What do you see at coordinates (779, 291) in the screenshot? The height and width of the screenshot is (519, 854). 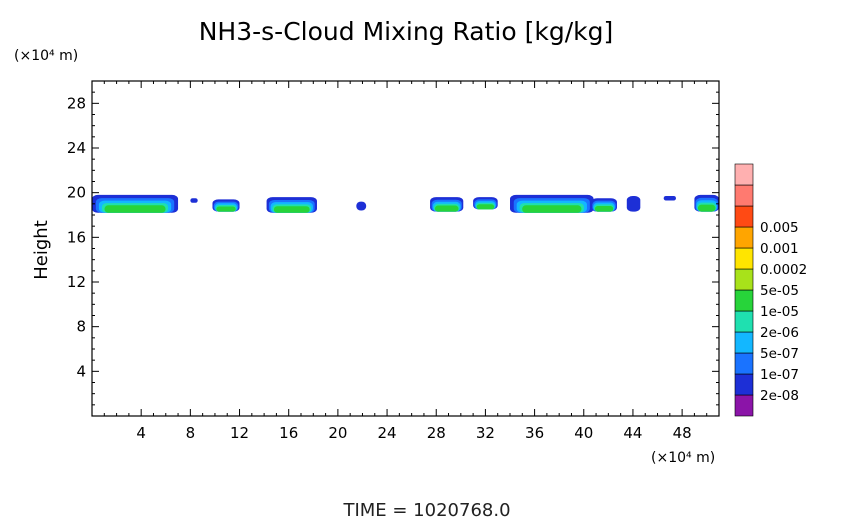 I see `colorbar-label: 5e-05` at bounding box center [779, 291].